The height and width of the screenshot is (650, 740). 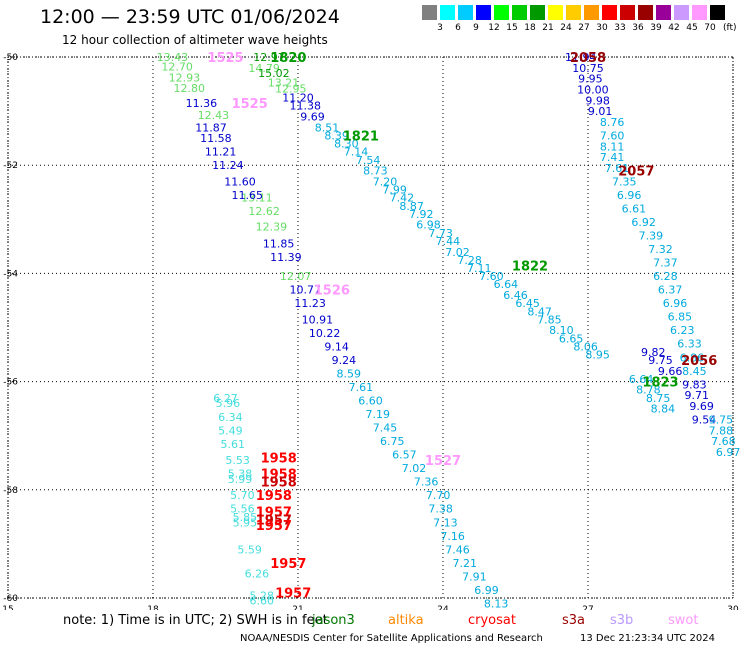 I want to click on wave-height-label: 7.37, so click(x=665, y=263).